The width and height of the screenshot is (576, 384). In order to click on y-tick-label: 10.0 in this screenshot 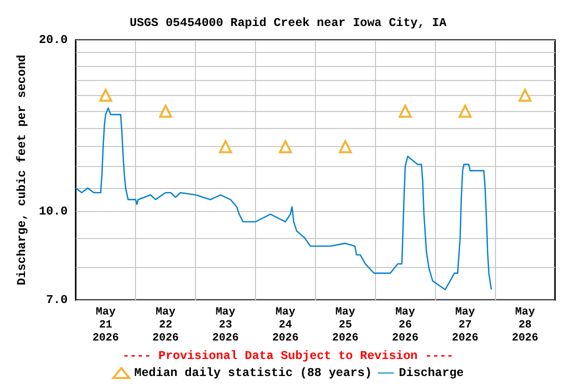, I will do `click(53, 211)`.